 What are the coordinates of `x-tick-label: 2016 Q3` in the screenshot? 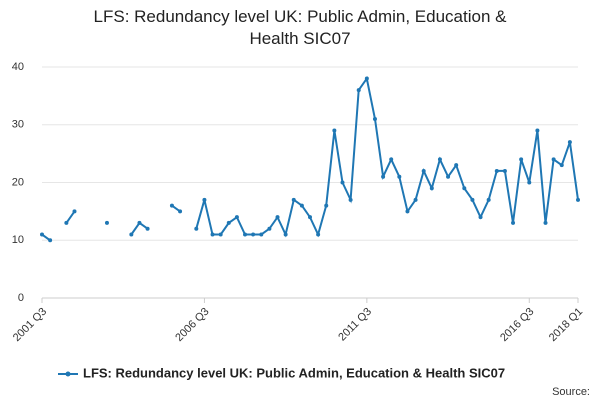 It's located at (517, 325).